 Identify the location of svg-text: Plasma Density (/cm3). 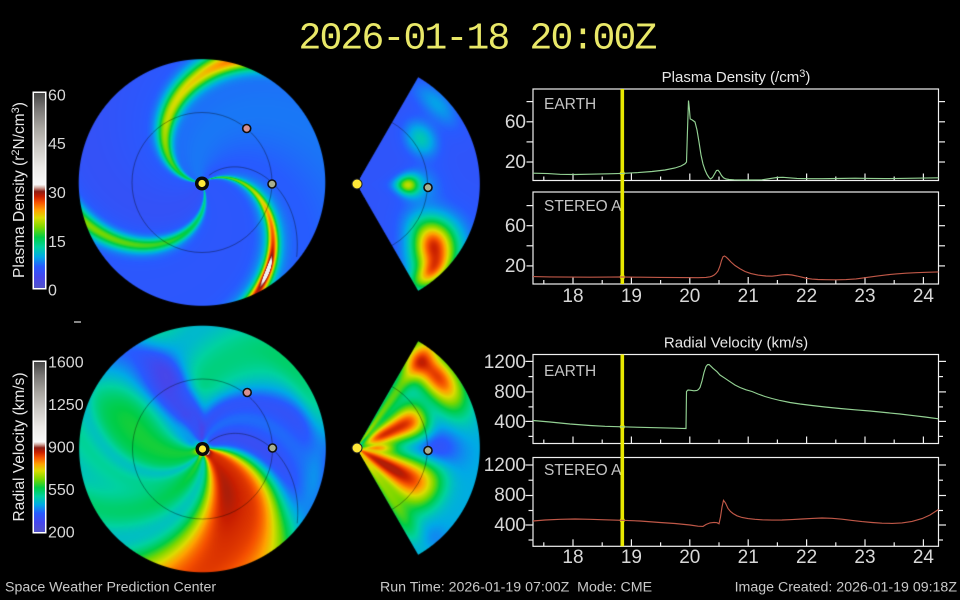
(736, 77).